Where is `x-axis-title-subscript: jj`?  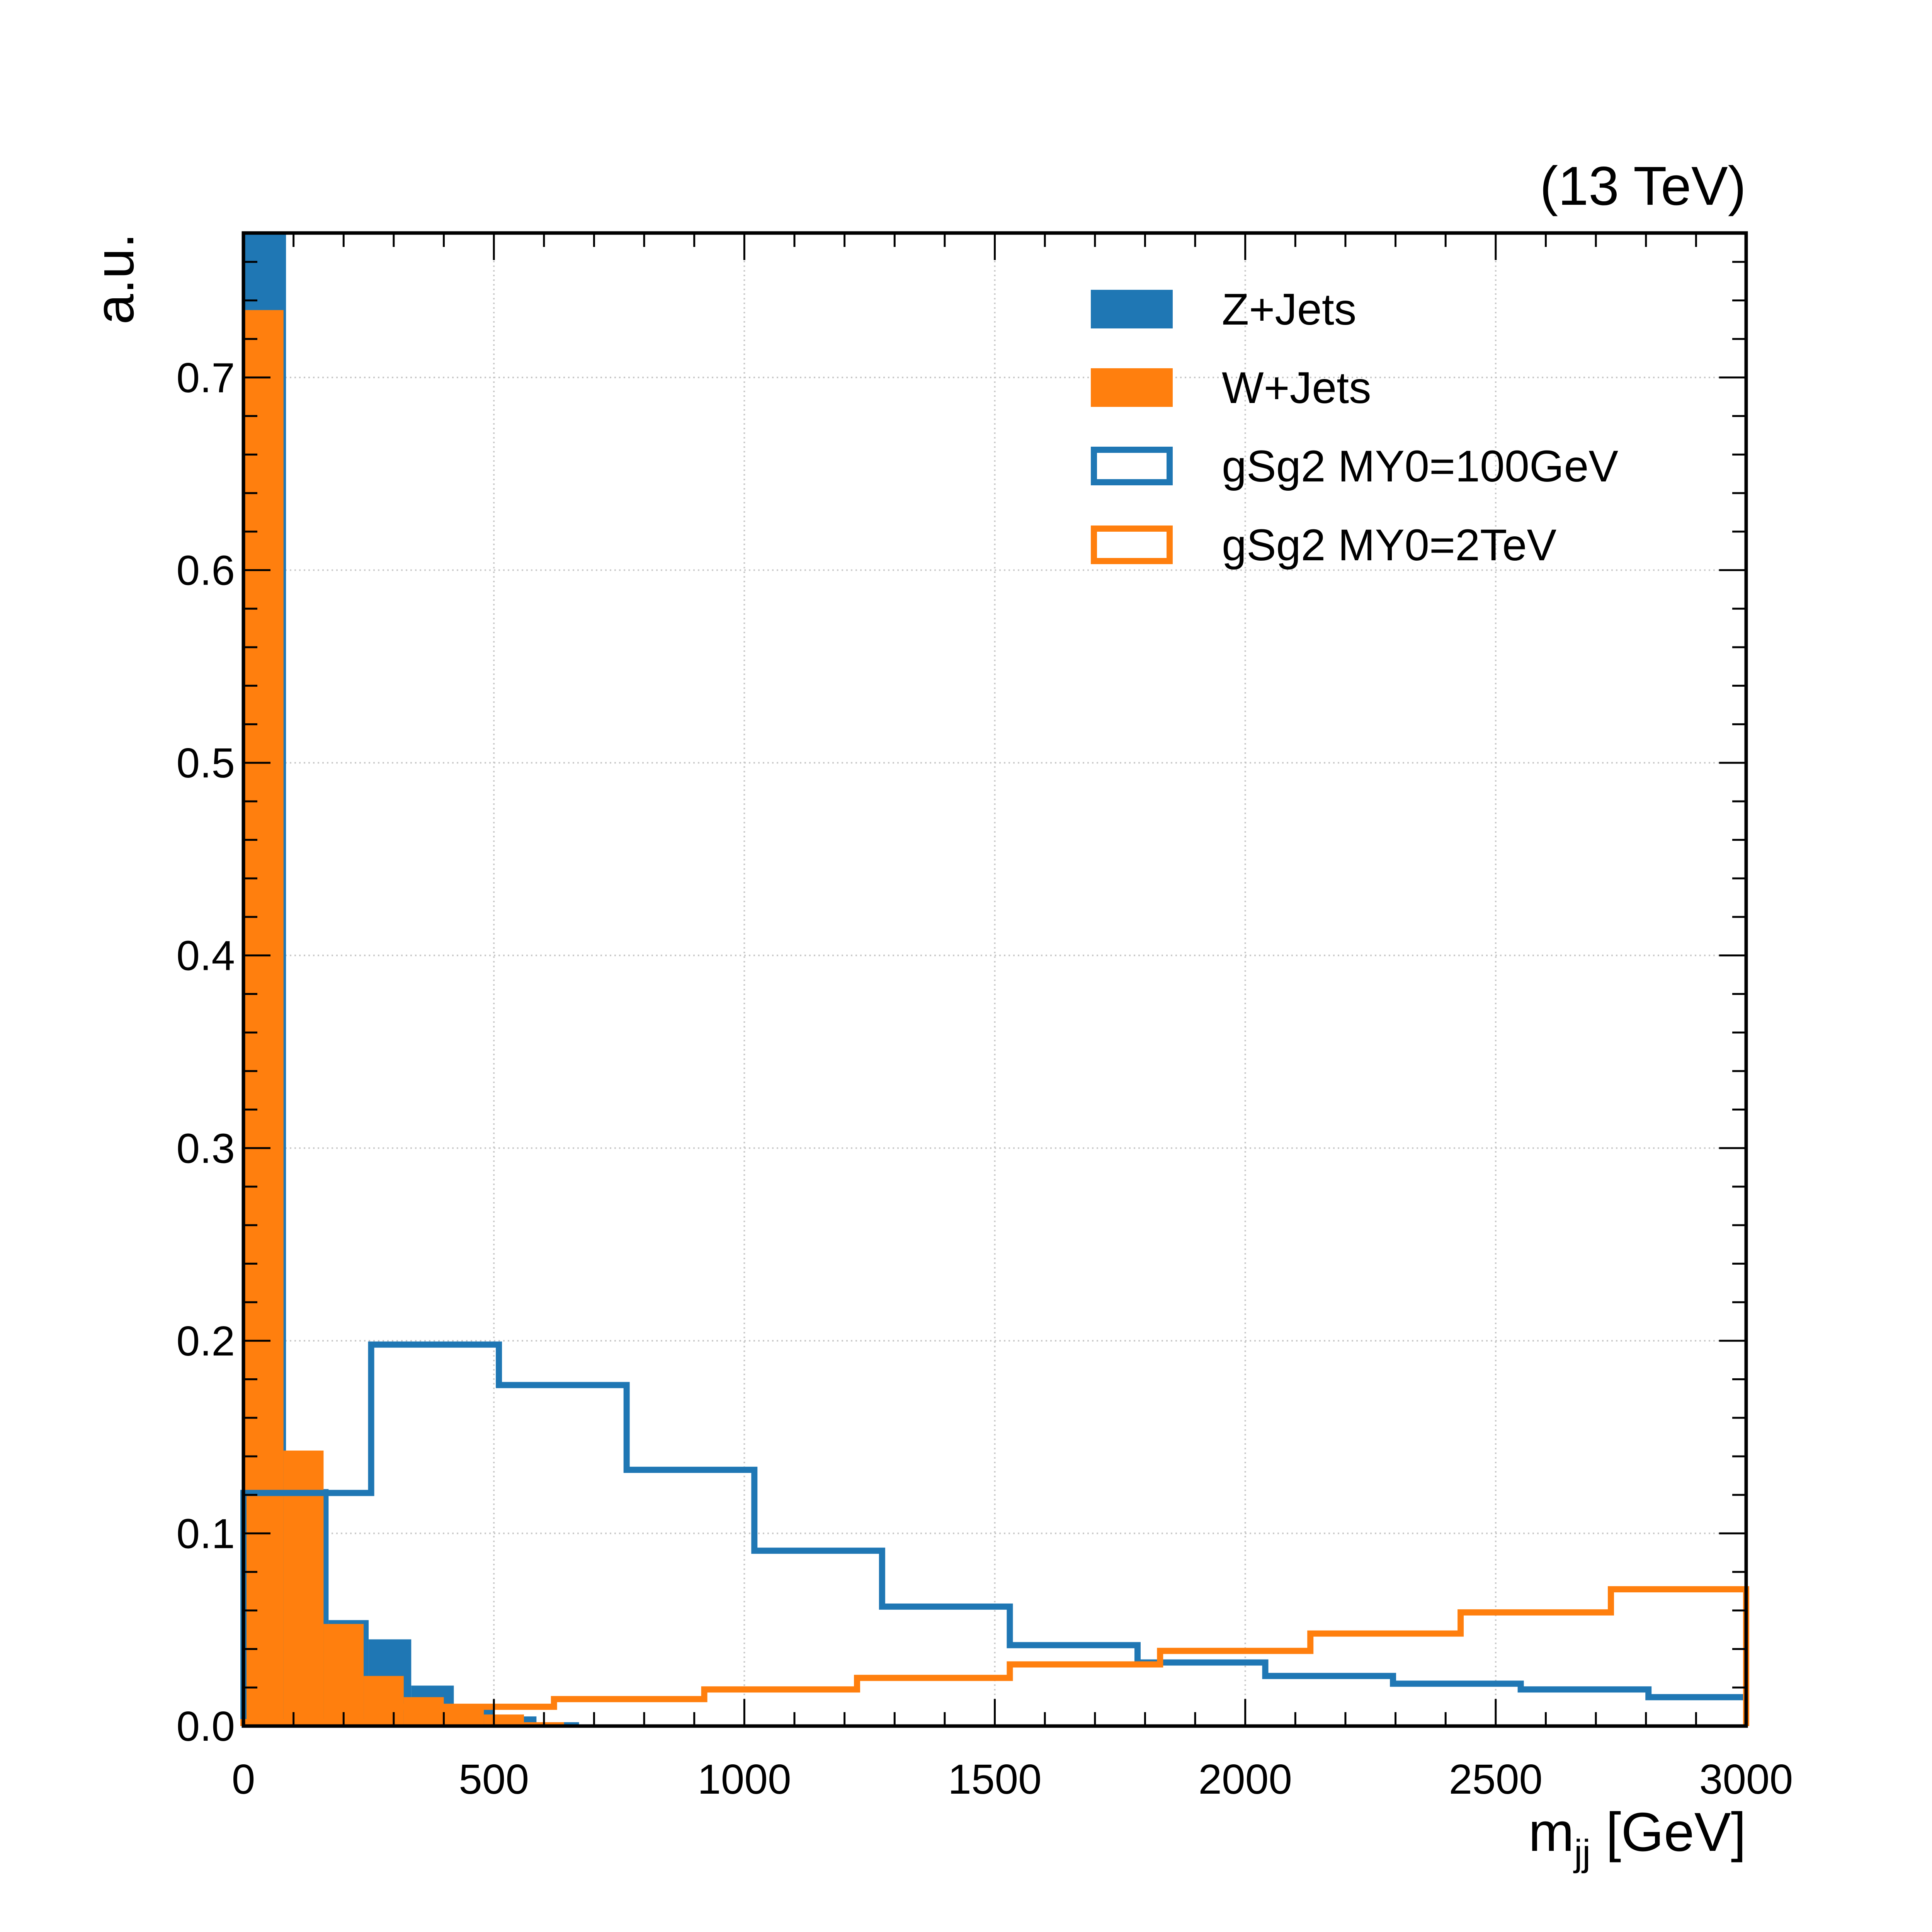
x-axis-title-subscript: jj is located at coordinates (1582, 1853).